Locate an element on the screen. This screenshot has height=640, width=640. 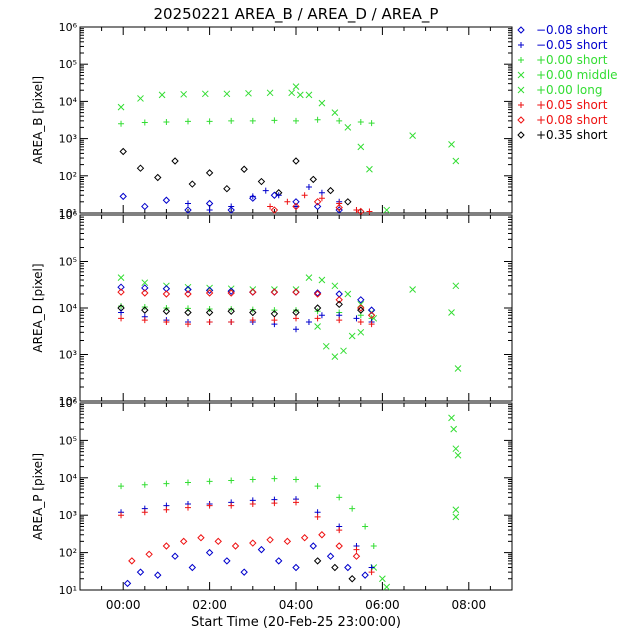
x-tick-label: 06:00 is located at coordinates (382, 605).